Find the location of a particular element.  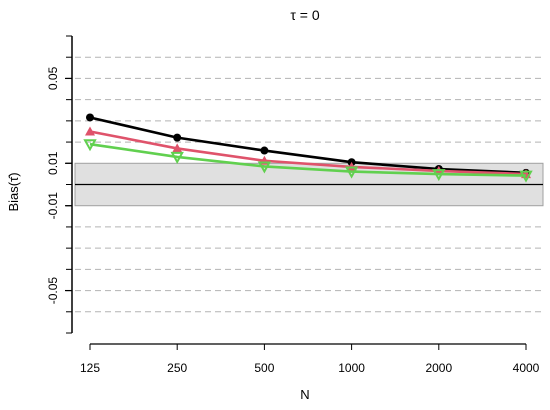

x-tick-label: 2000 is located at coordinates (438, 368).